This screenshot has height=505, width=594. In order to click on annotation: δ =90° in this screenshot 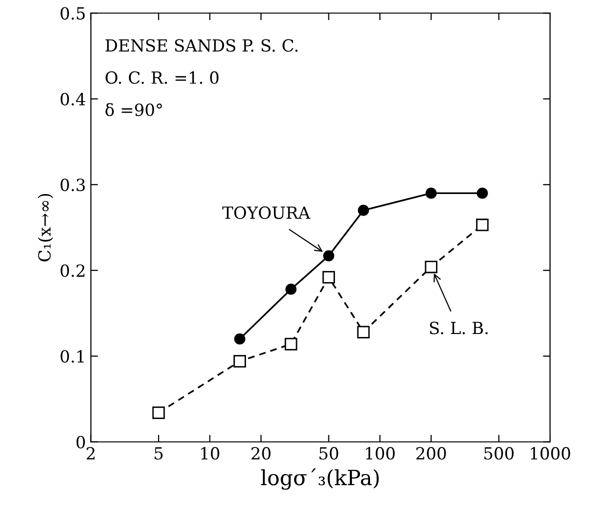, I will do `click(133, 109)`.